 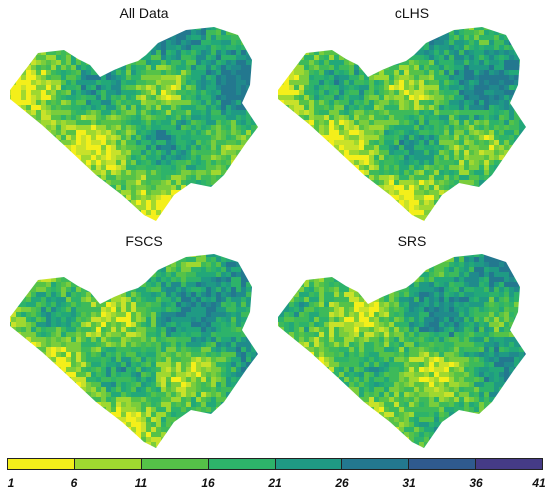 I want to click on panel-title-fscs: FSCS, so click(x=144, y=241).